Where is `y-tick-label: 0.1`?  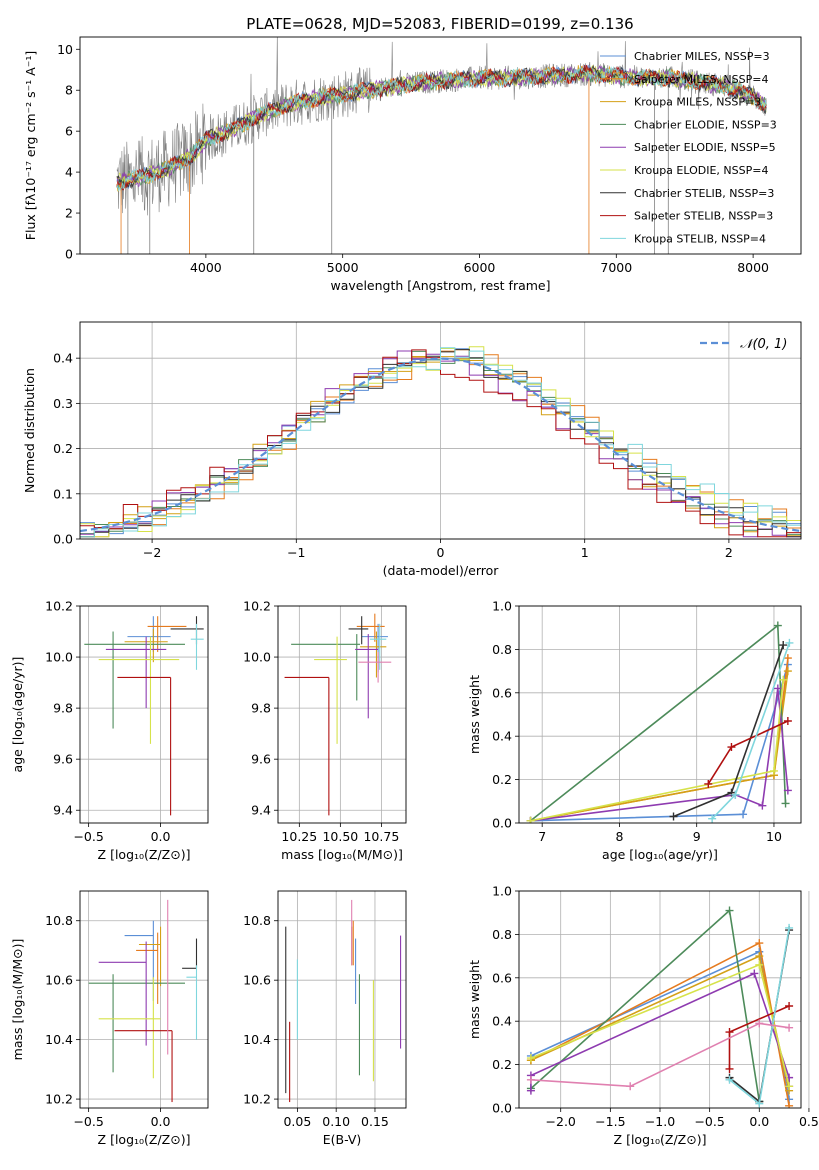
y-tick-label: 0.1 is located at coordinates (63, 493).